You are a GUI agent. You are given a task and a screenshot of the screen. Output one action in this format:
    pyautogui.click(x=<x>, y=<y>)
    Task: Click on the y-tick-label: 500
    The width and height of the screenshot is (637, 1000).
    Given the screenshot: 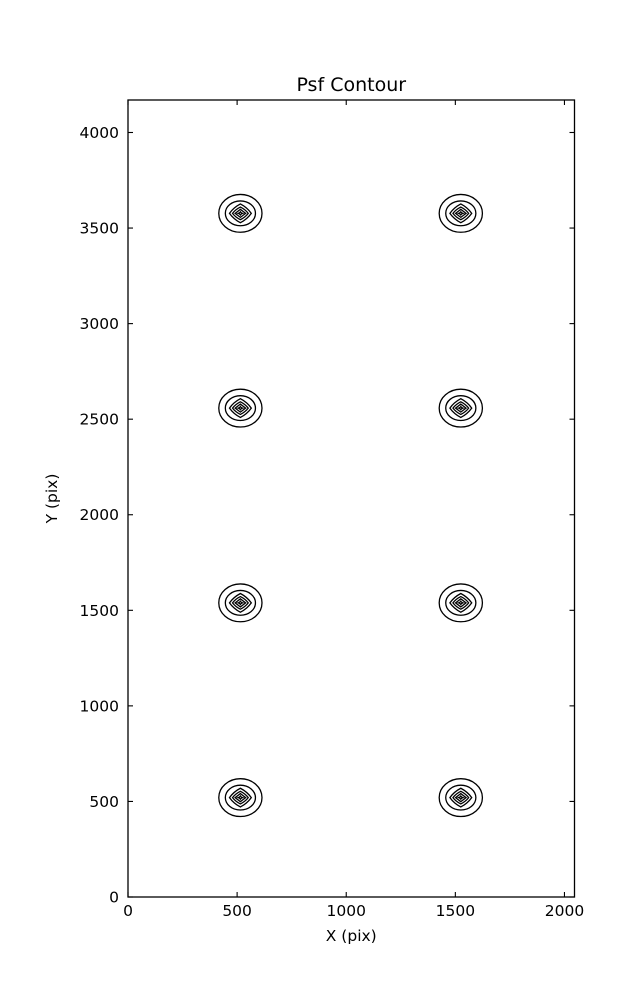 What is the action you would take?
    pyautogui.click(x=104, y=802)
    